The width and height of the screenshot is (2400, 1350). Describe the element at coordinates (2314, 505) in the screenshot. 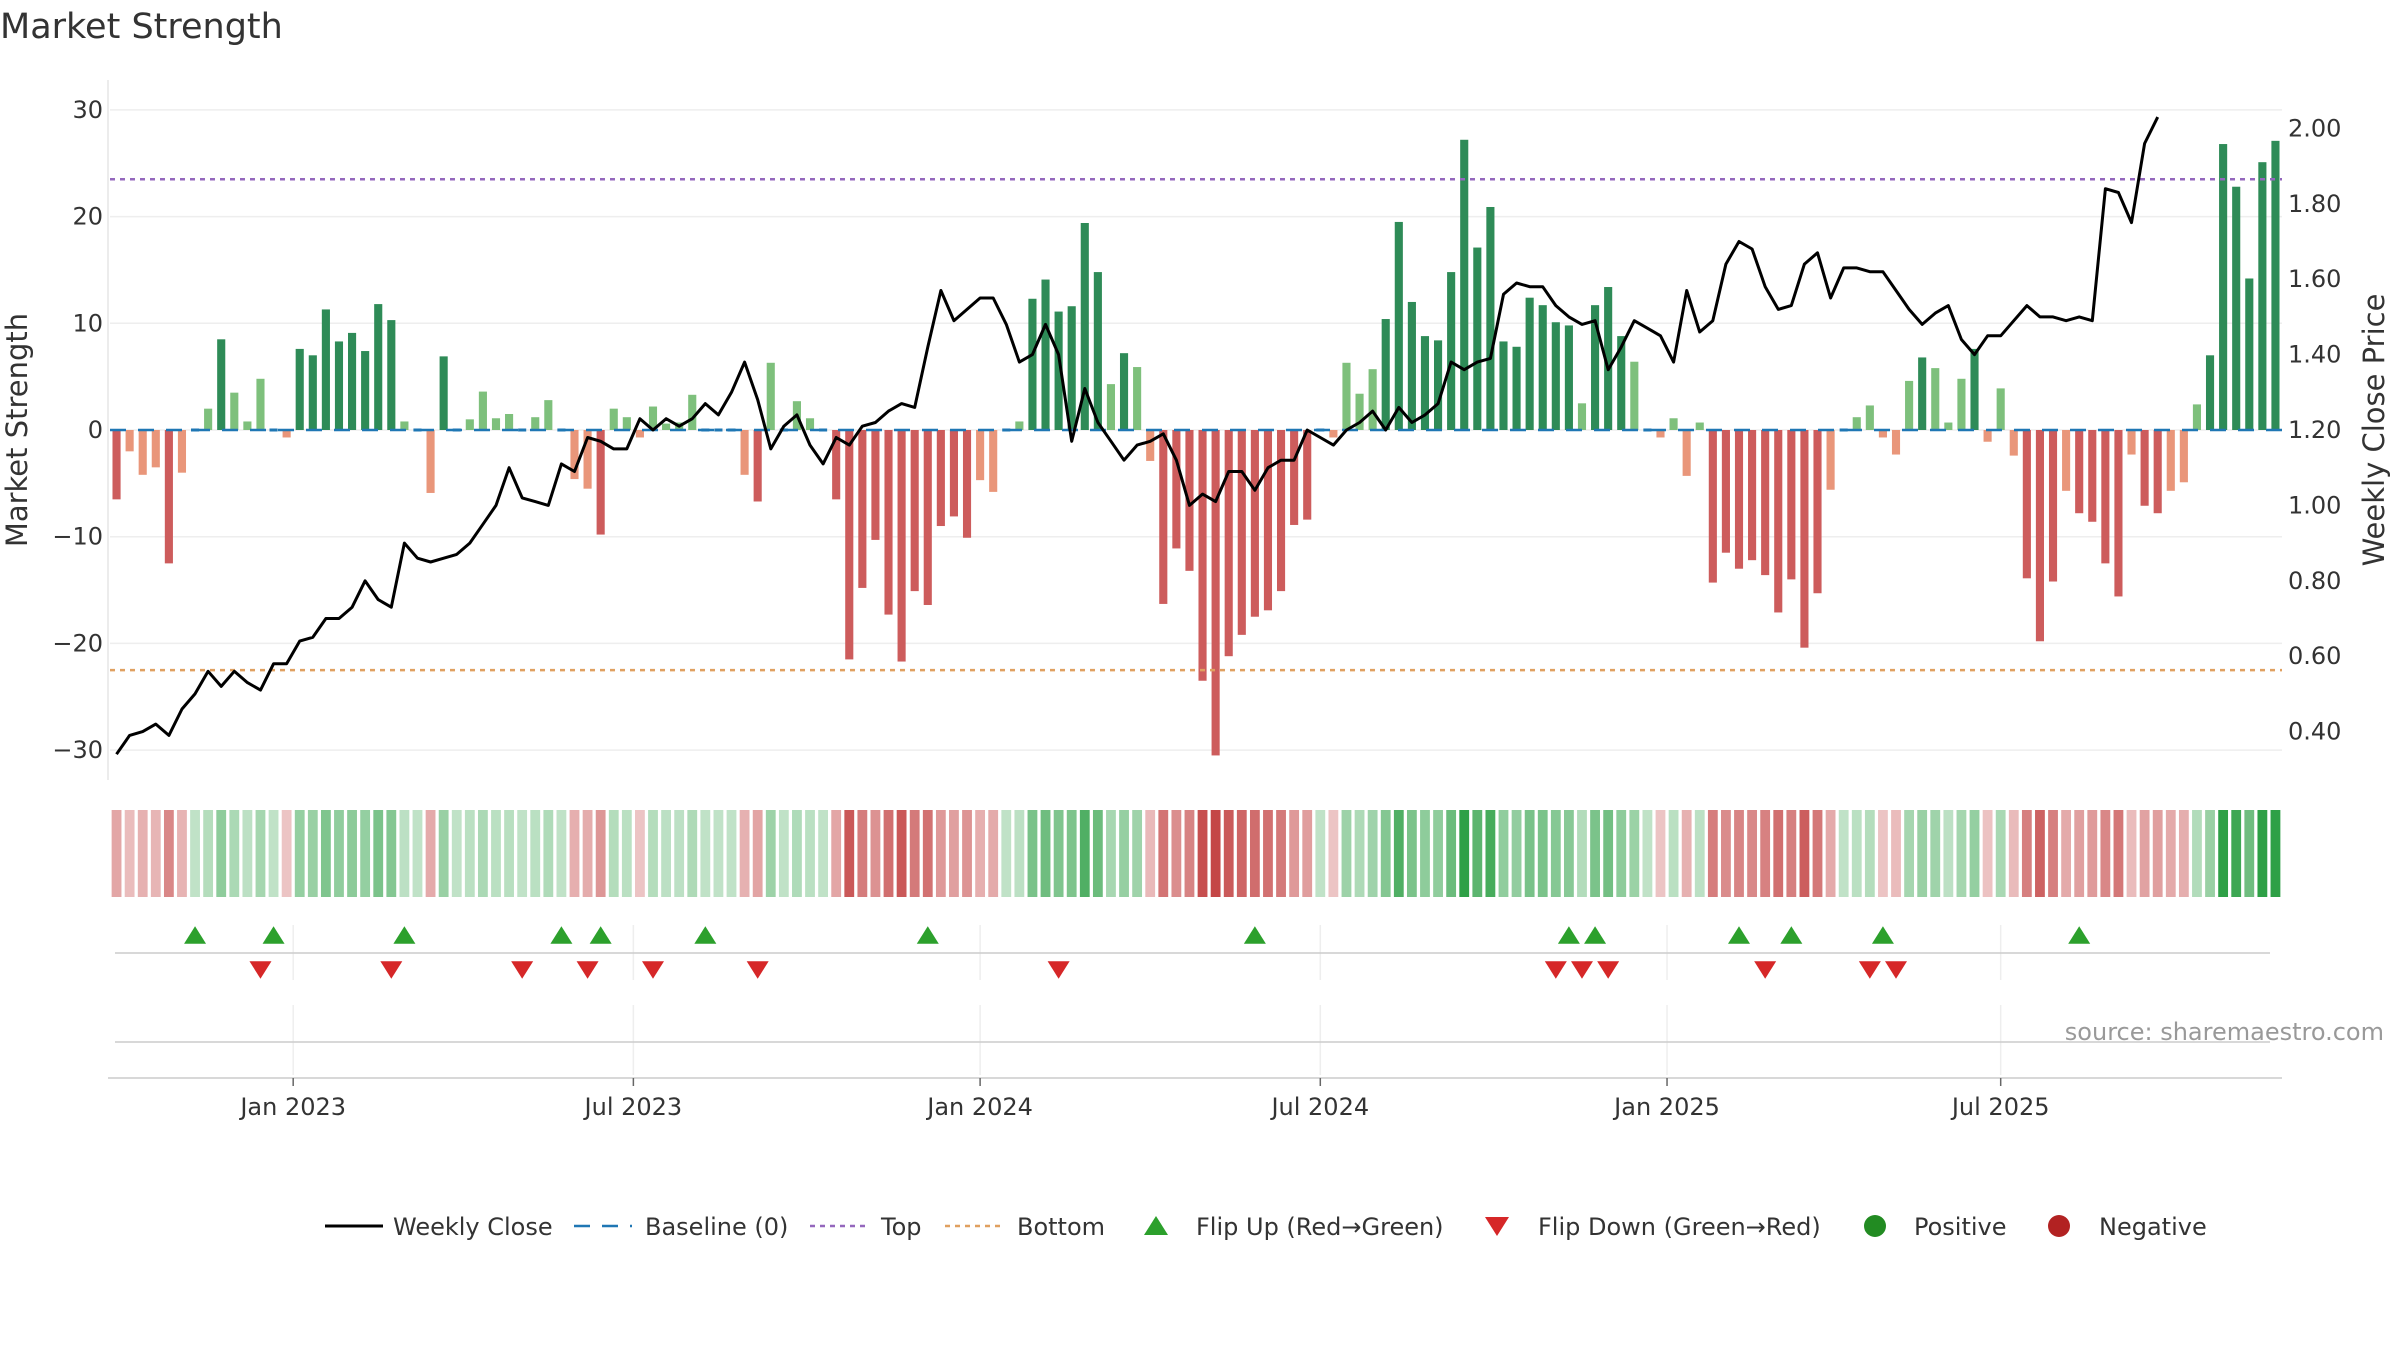

I see `y2-tick-label: 1.00` at that location.